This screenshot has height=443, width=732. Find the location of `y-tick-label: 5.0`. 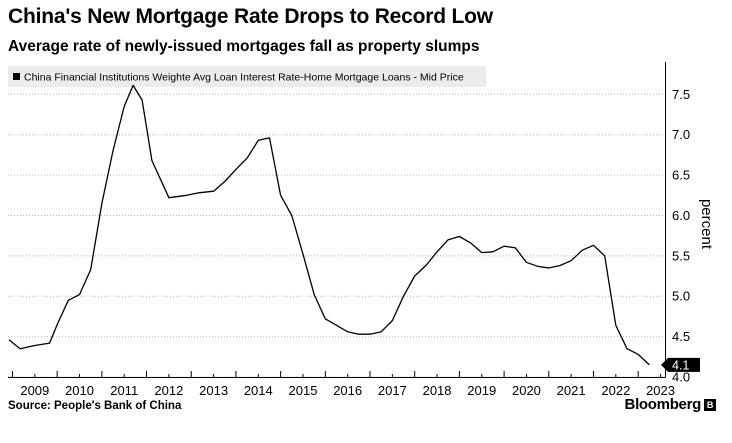

y-tick-label: 5.0 is located at coordinates (681, 296).